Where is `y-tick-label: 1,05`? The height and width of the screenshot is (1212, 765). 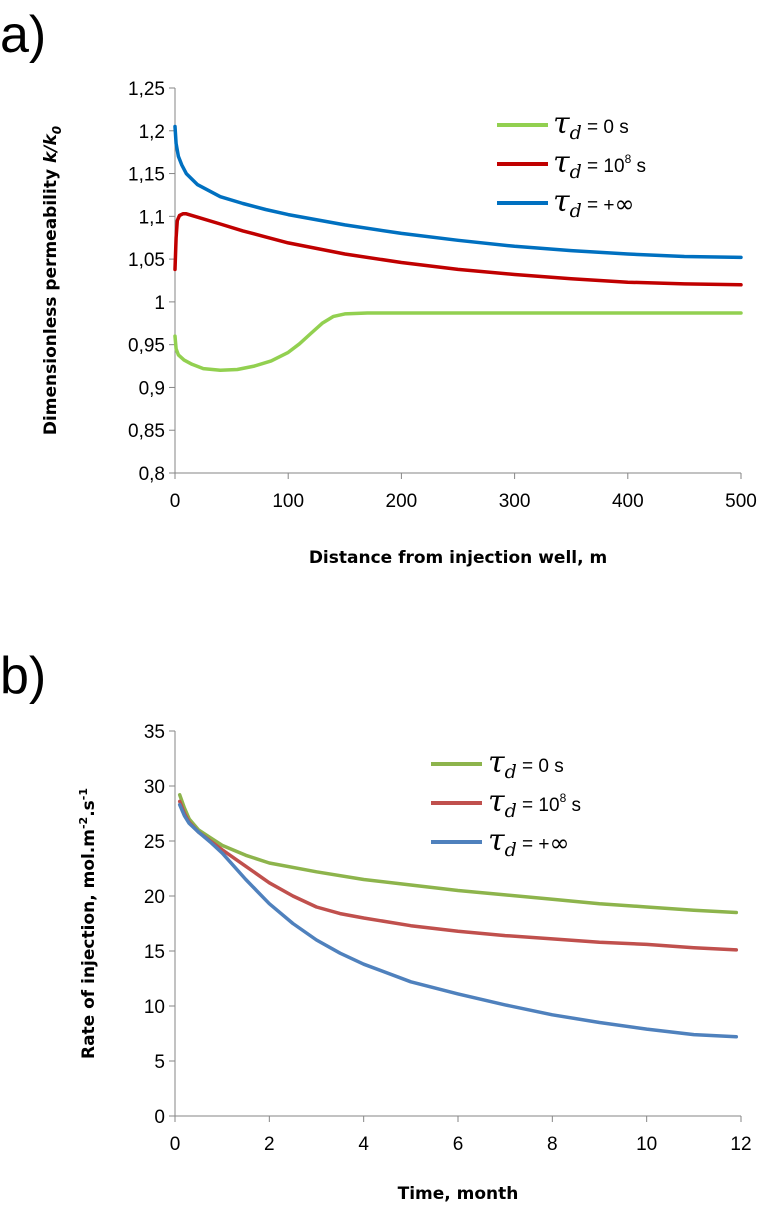
y-tick-label: 1,05 is located at coordinates (146, 260).